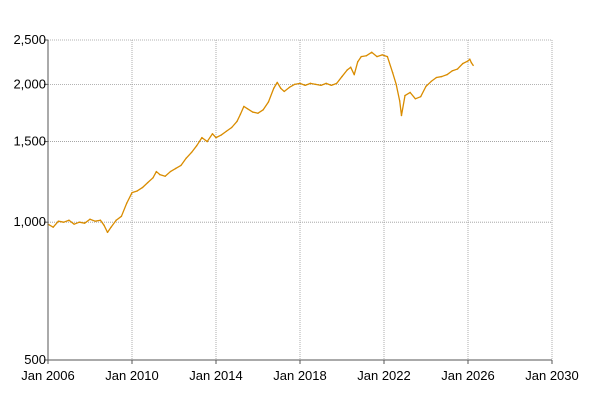  I want to click on x-tick-label: Jan 2018, so click(300, 375).